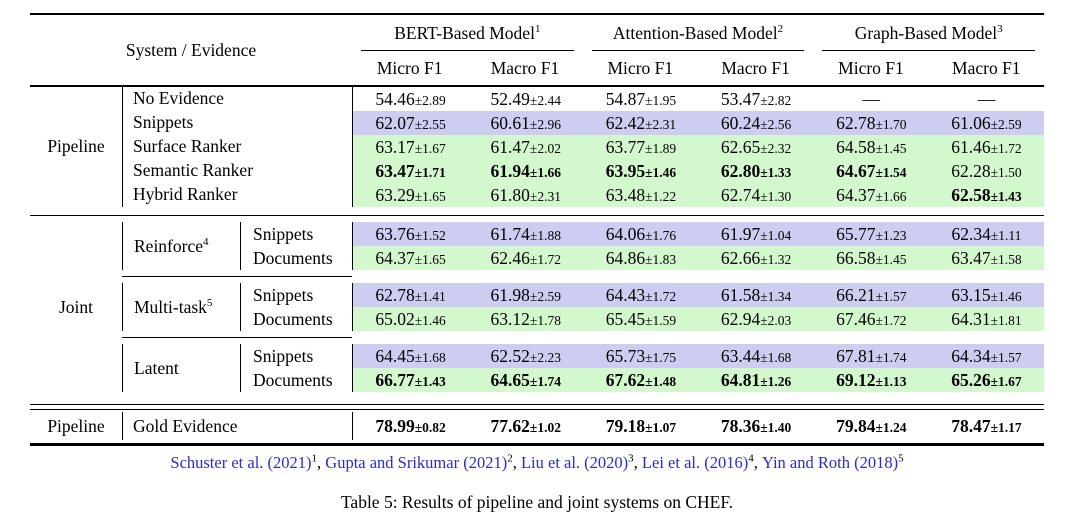 The width and height of the screenshot is (1080, 522). What do you see at coordinates (830, 462) in the screenshot?
I see `citation-link: Yin and Roth (2018)` at bounding box center [830, 462].